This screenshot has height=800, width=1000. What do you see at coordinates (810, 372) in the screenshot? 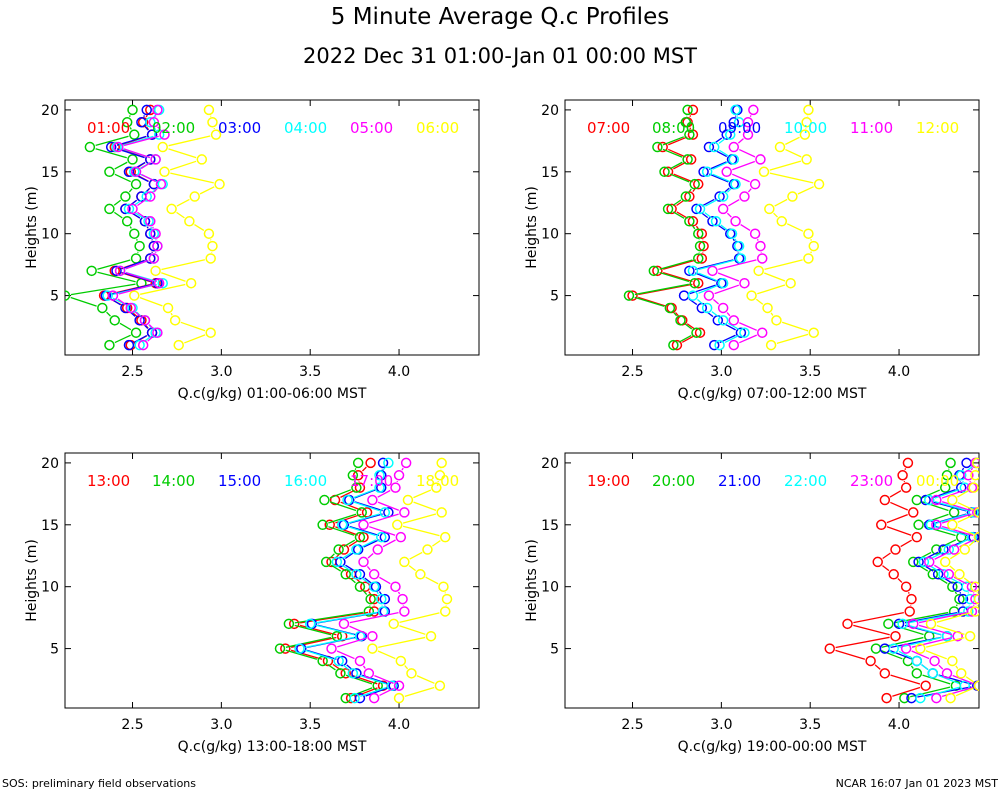
I see `x-tick-label: 3.5` at bounding box center [810, 372].